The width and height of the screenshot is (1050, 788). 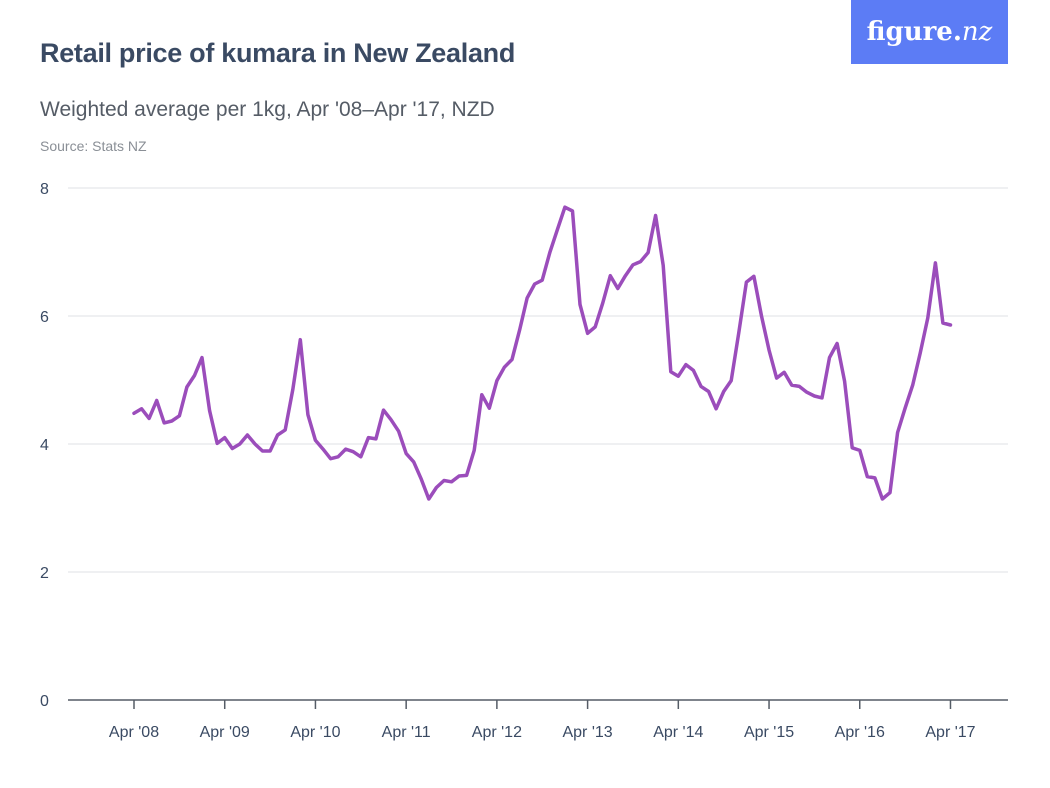 I want to click on y-tick-label: 0, so click(x=44, y=701).